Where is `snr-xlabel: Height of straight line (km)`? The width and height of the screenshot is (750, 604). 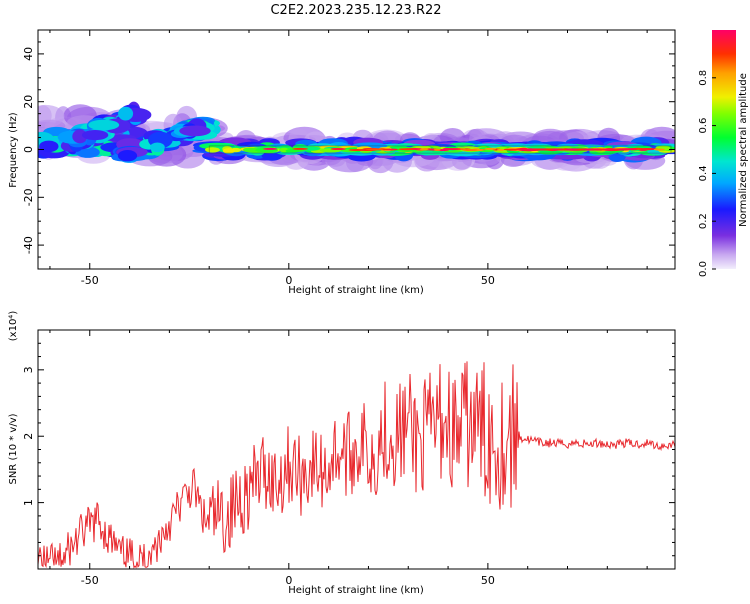 snr-xlabel: Height of straight line (km) is located at coordinates (356, 590).